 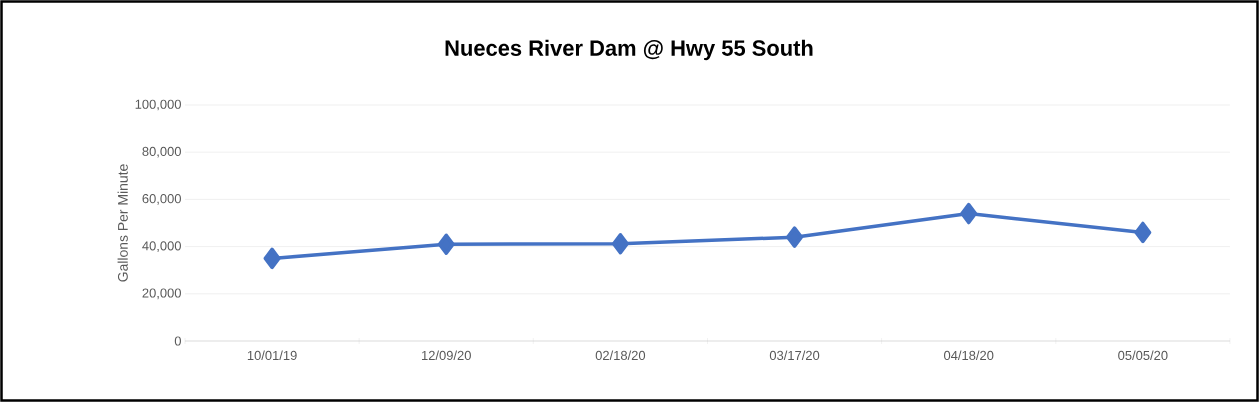 What do you see at coordinates (122, 223) in the screenshot?
I see `y-axis-title: Gallons Per Minute` at bounding box center [122, 223].